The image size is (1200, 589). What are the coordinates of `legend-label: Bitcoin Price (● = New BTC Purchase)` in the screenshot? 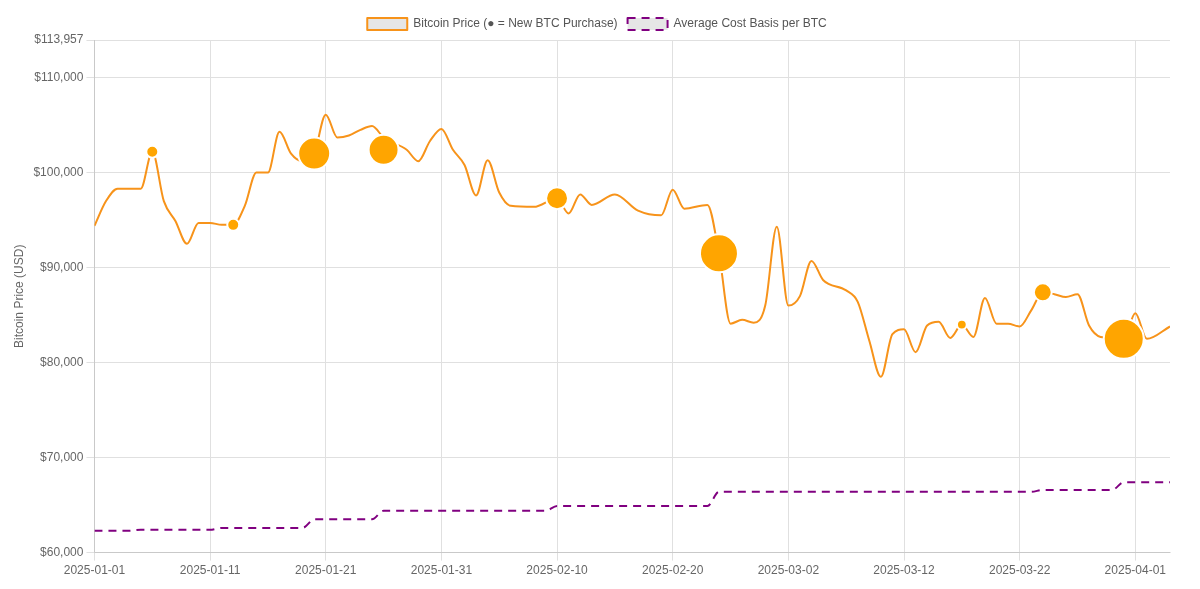 It's located at (515, 23).